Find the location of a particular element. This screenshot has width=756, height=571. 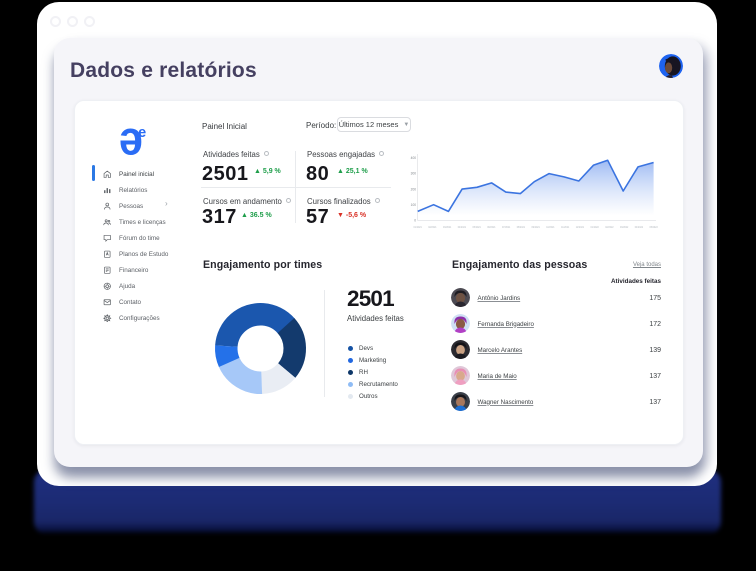

svg-text: 01/2022 is located at coordinates (595, 228).